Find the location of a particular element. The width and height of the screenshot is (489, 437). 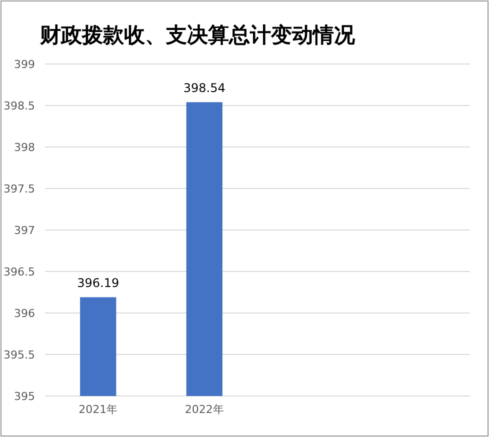

y-tick-label: 399 is located at coordinates (24, 64).